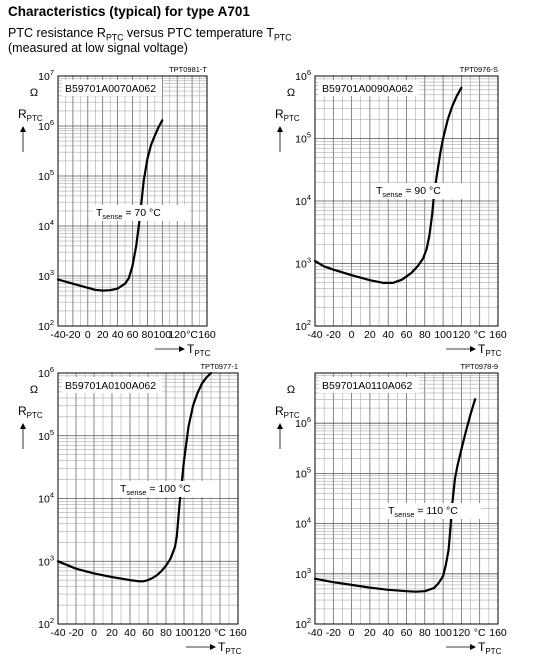 The width and height of the screenshot is (540, 657). Describe the element at coordinates (98, 48) in the screenshot. I see `page-subtitle-note: (measured at low signal voltage)` at that location.